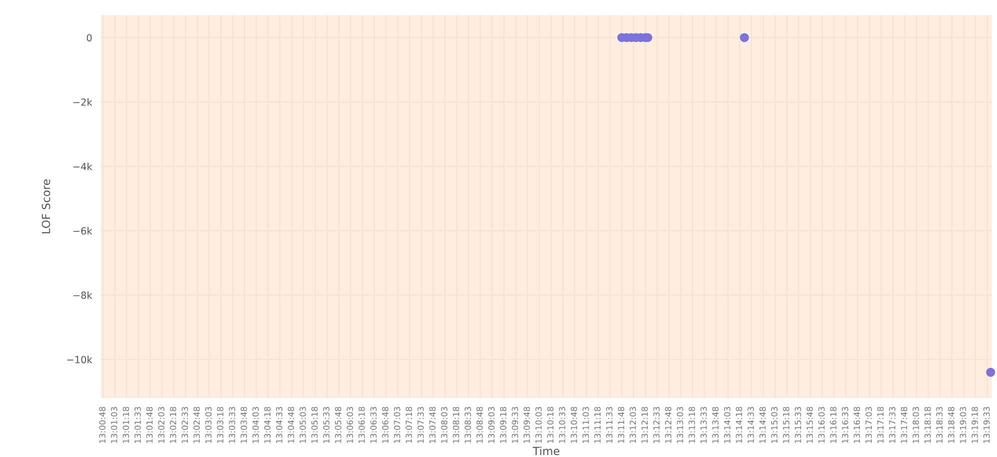 Image resolution: width=997 pixels, height=457 pixels. I want to click on x-tick-label: 13:02:18, so click(173, 424).